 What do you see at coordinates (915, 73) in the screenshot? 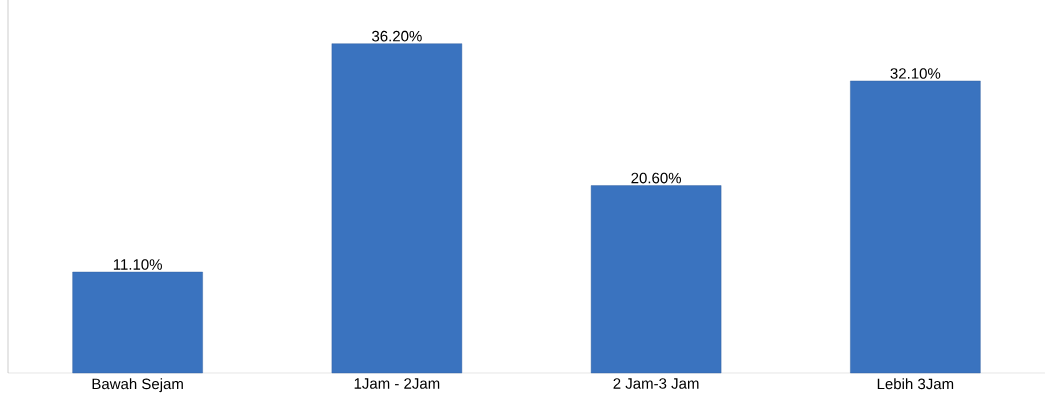
I see `data-label: 32.10%` at bounding box center [915, 73].